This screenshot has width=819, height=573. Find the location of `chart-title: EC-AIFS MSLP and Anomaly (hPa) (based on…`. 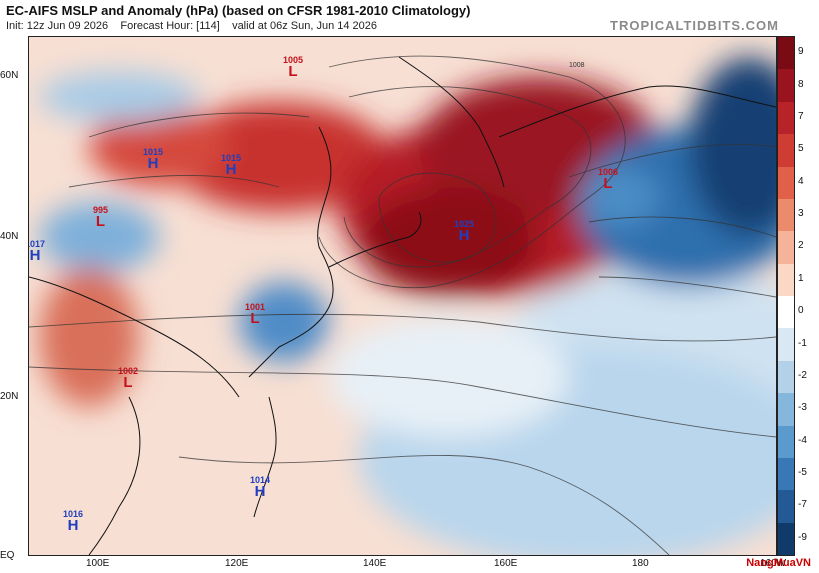

chart-title: EC-AIFS MSLP and Anomaly (hPa) (based on… is located at coordinates (238, 10).